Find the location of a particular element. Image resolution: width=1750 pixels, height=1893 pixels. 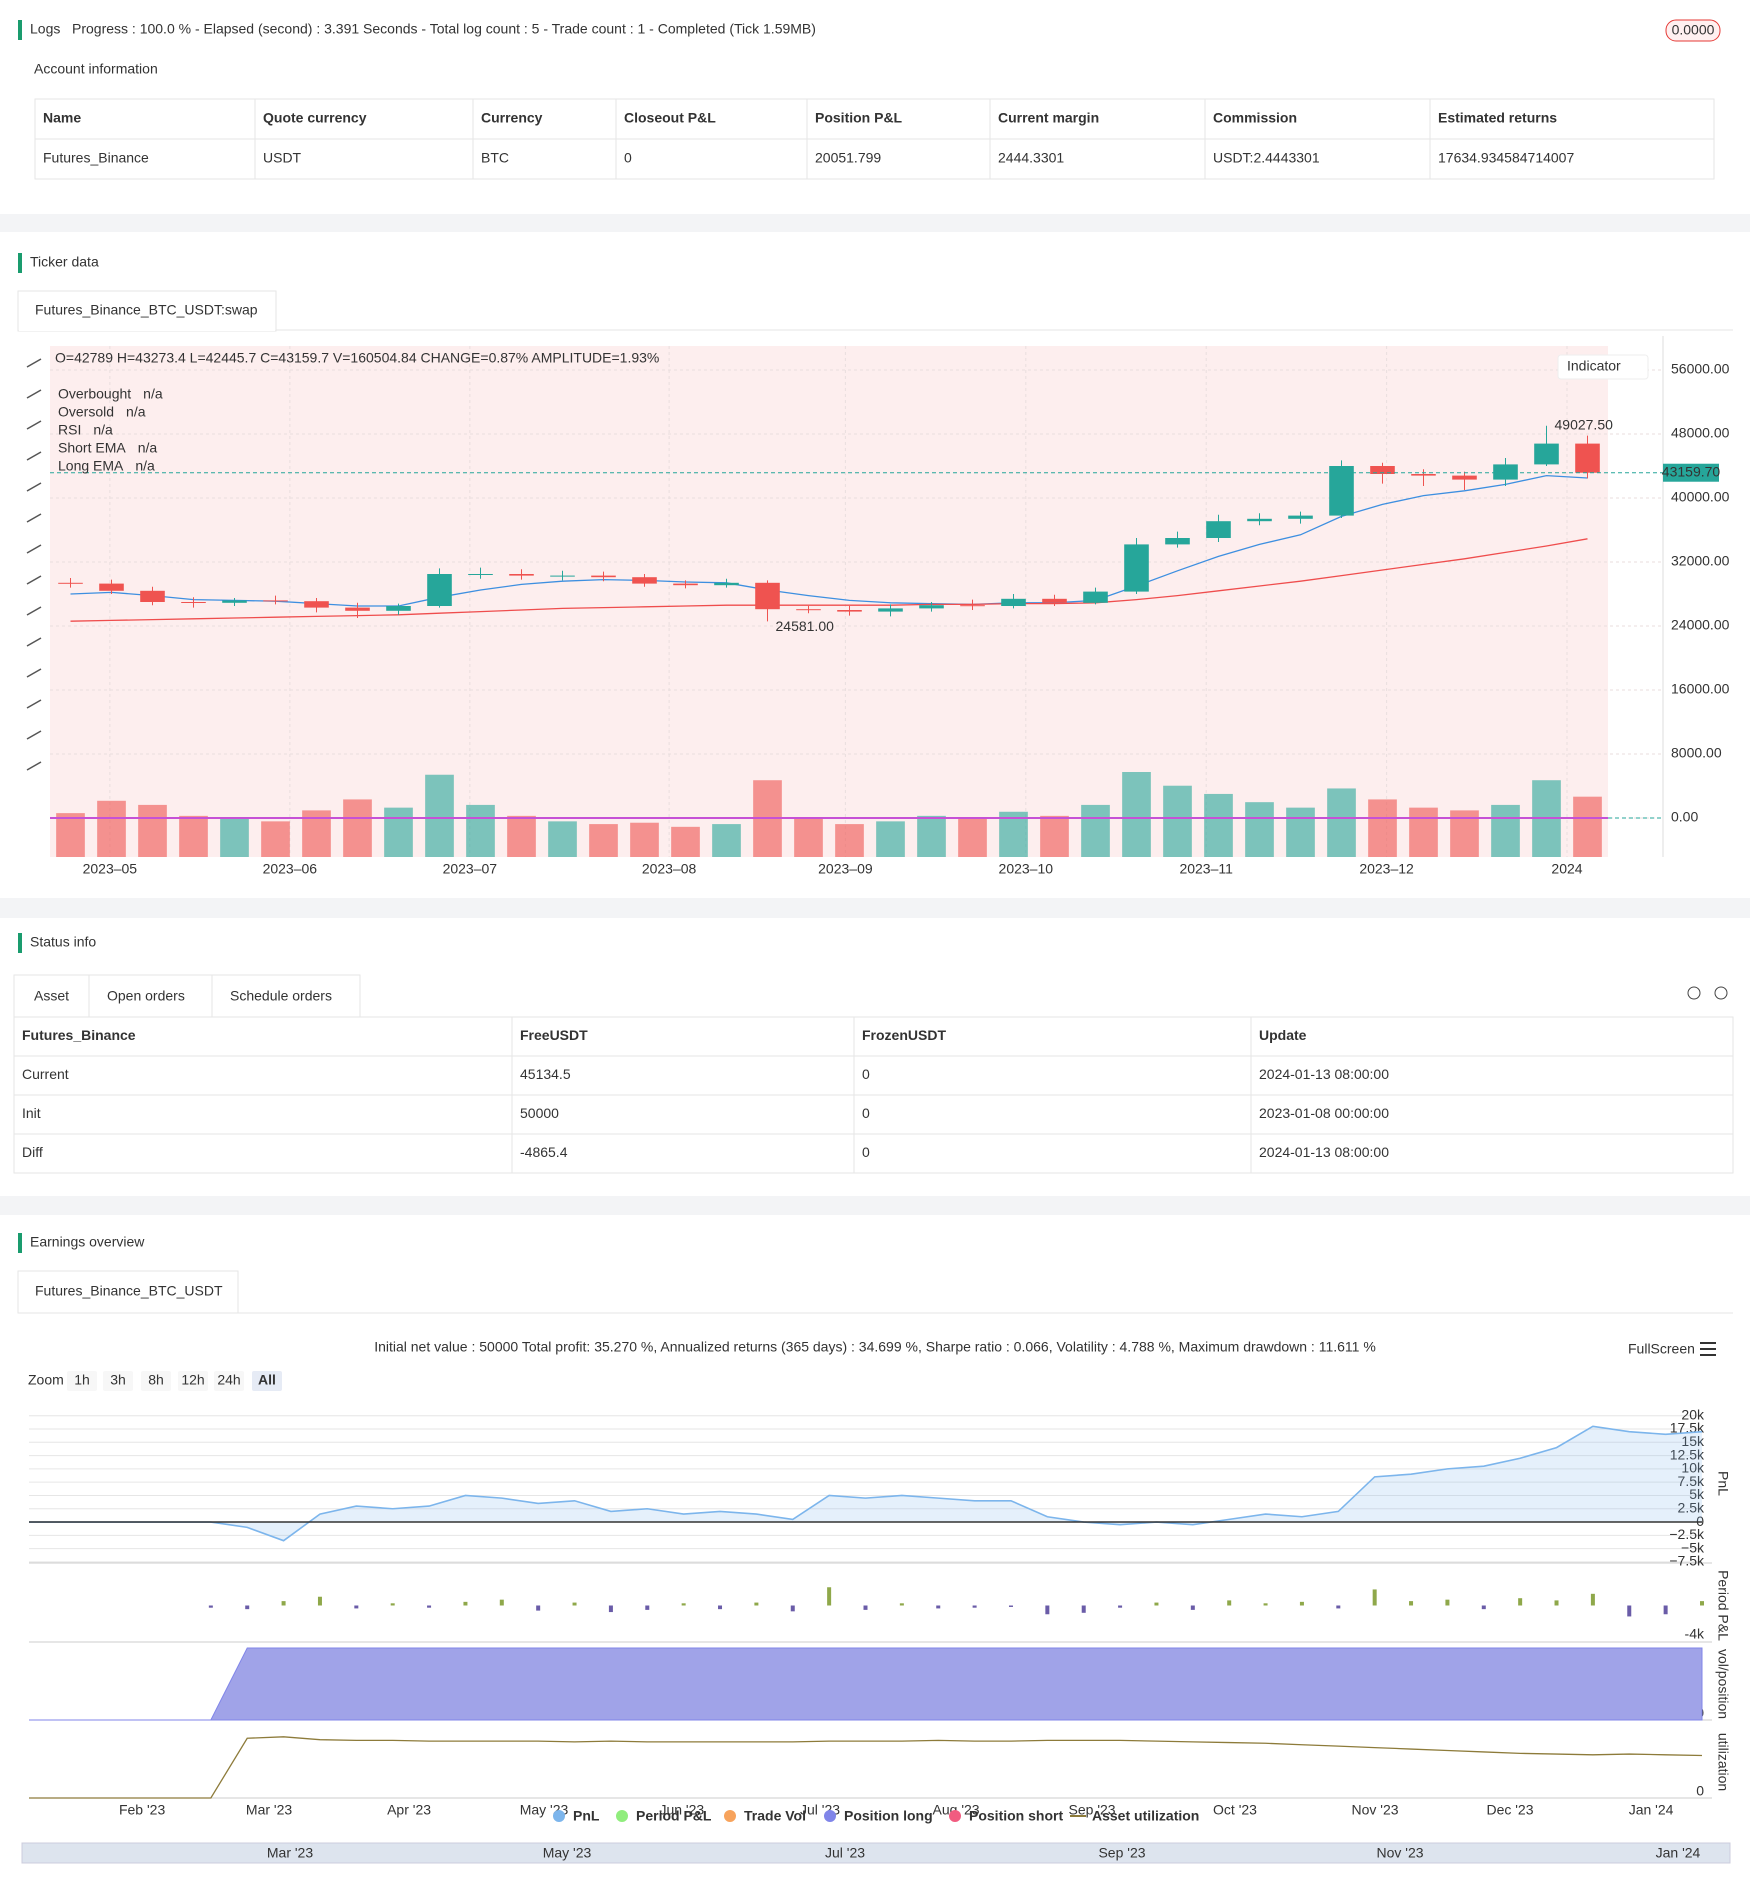

ema-line is located at coordinates (829, 580).